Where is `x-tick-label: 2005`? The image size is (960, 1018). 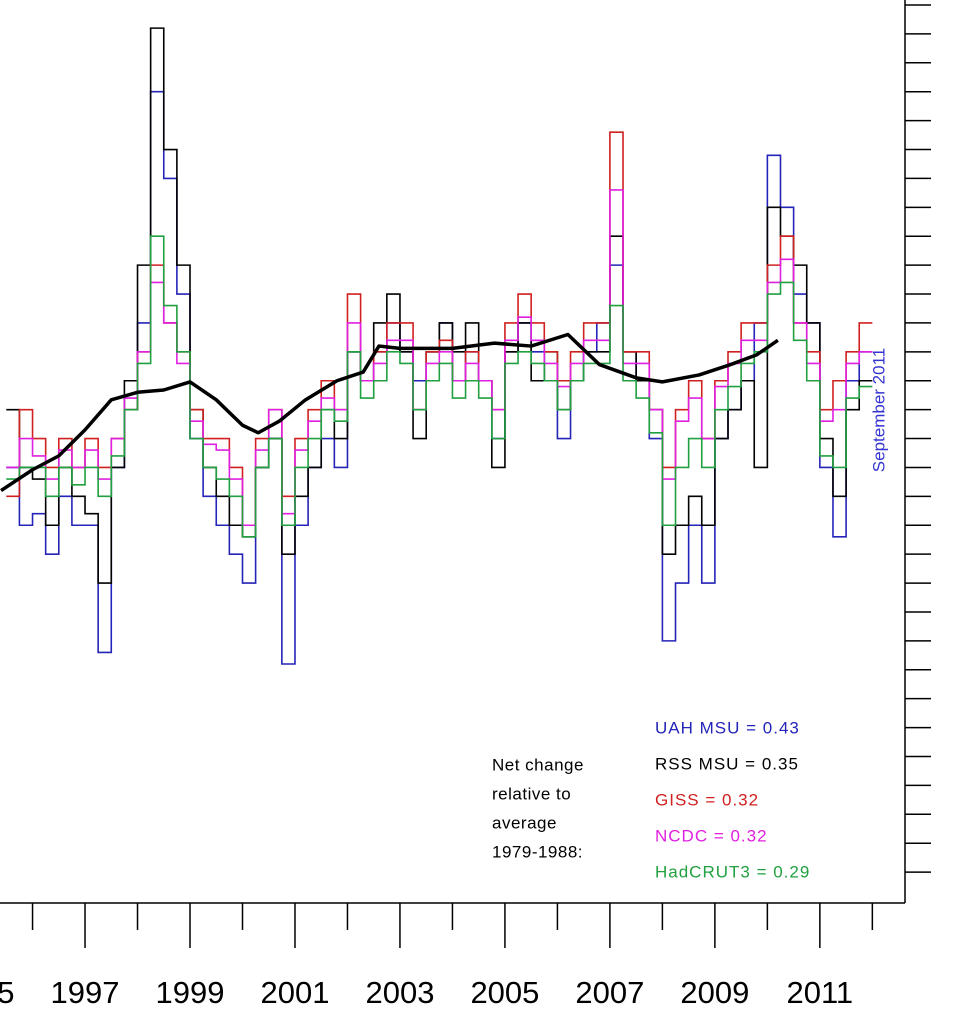
x-tick-label: 2005 is located at coordinates (504, 992).